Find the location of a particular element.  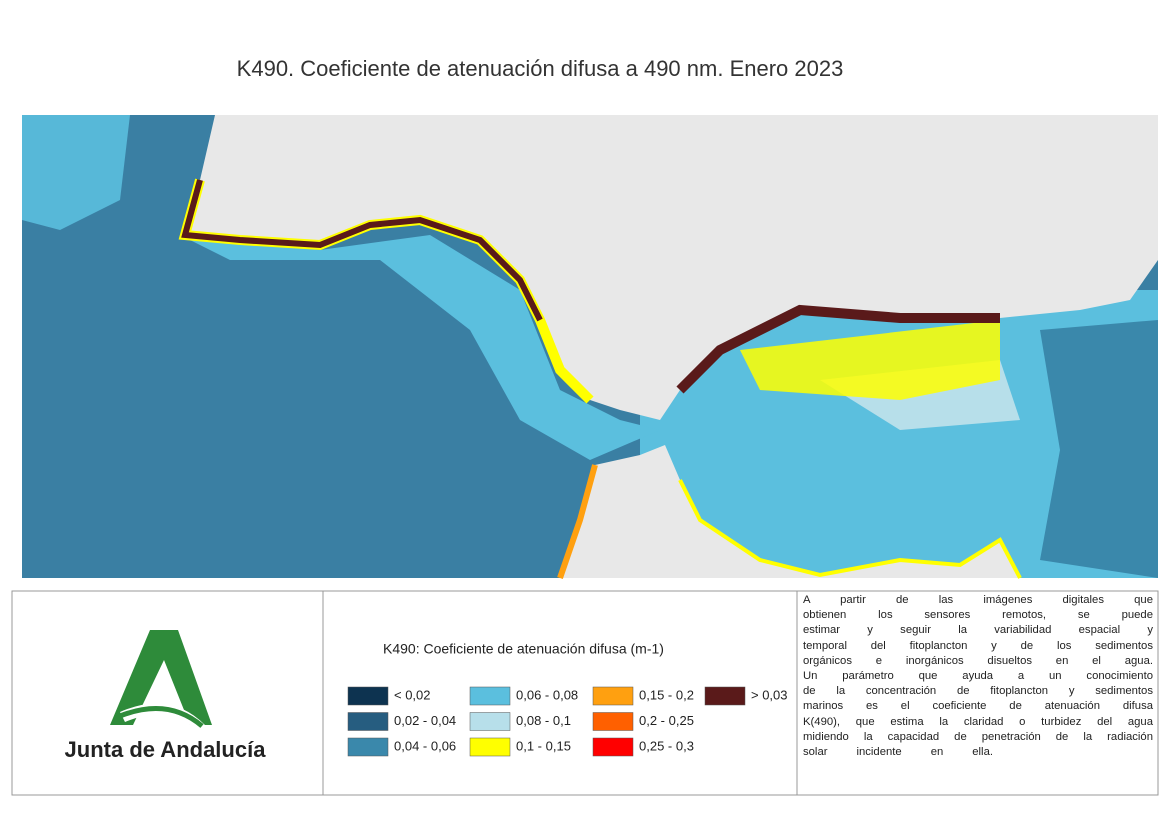

legend-label: 0,02 - 0,04 is located at coordinates (425, 720).